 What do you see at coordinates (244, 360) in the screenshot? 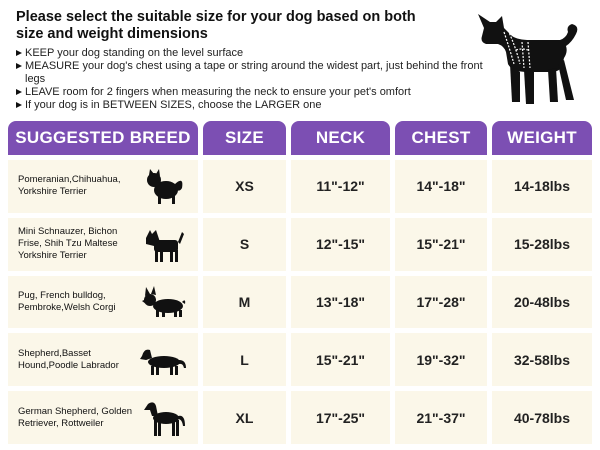
I see `size-cell: L` at bounding box center [244, 360].